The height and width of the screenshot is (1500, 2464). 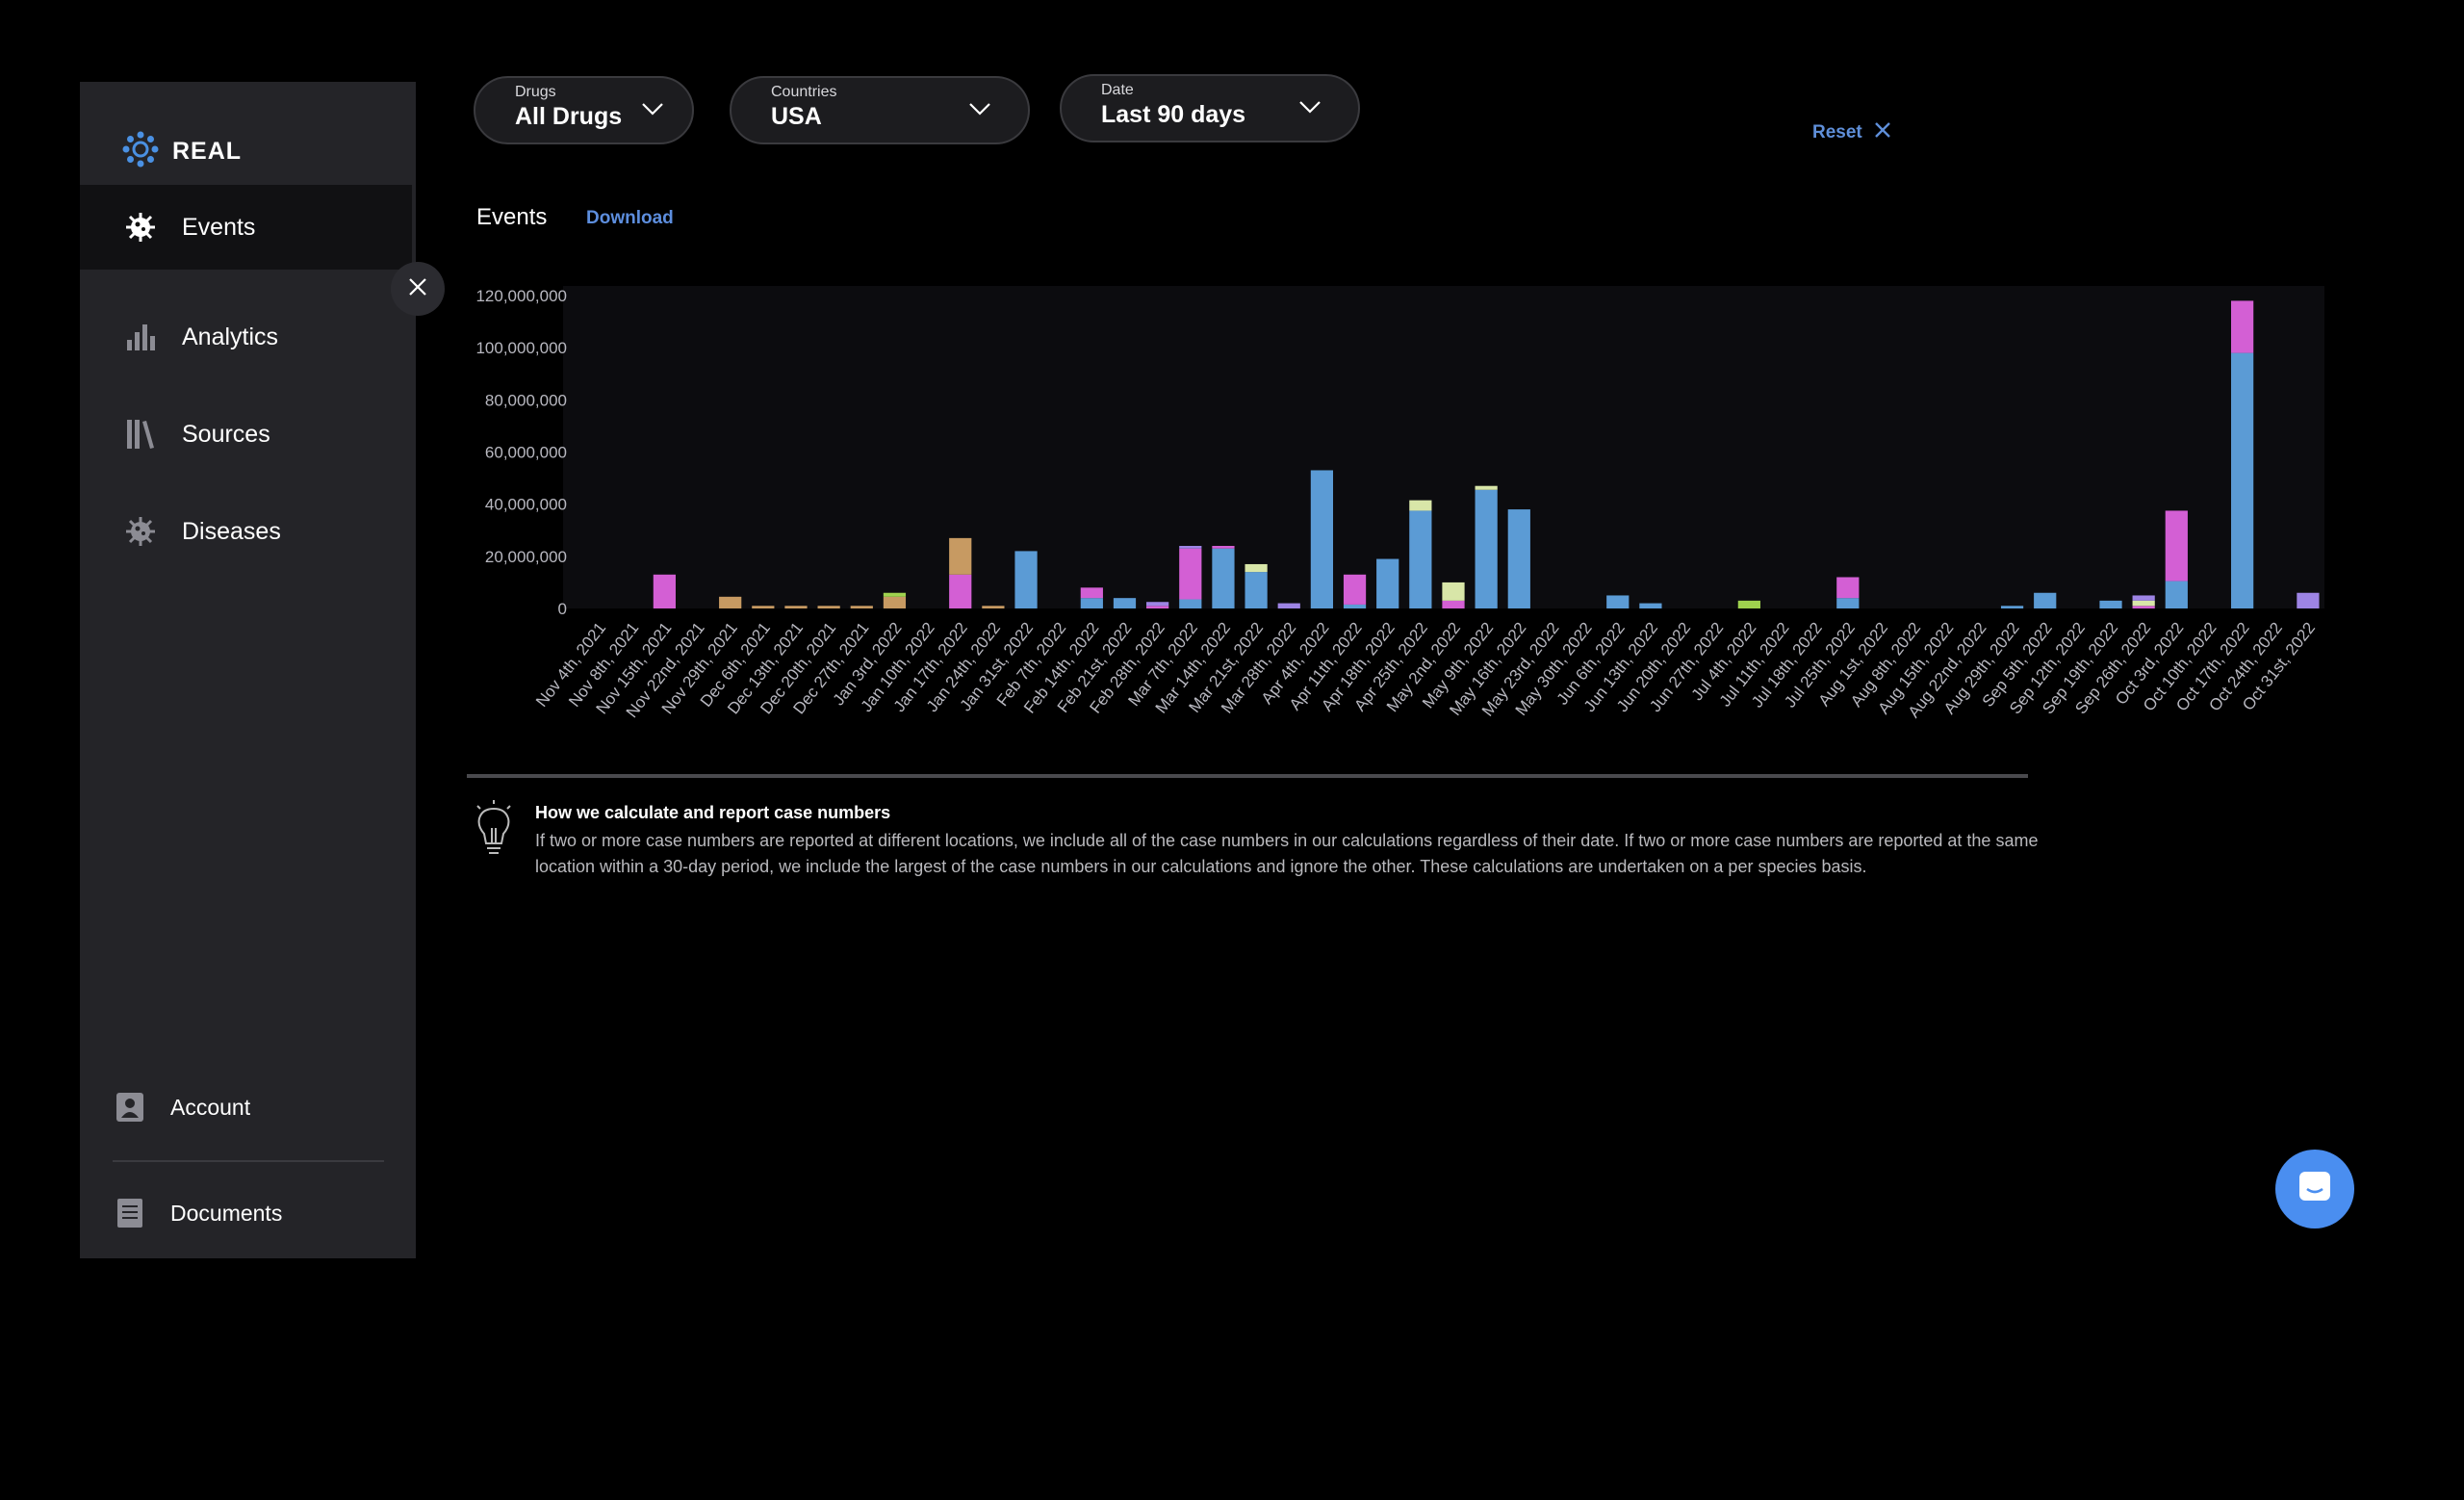 What do you see at coordinates (226, 434) in the screenshot?
I see `sidebar-item-label: Sources` at bounding box center [226, 434].